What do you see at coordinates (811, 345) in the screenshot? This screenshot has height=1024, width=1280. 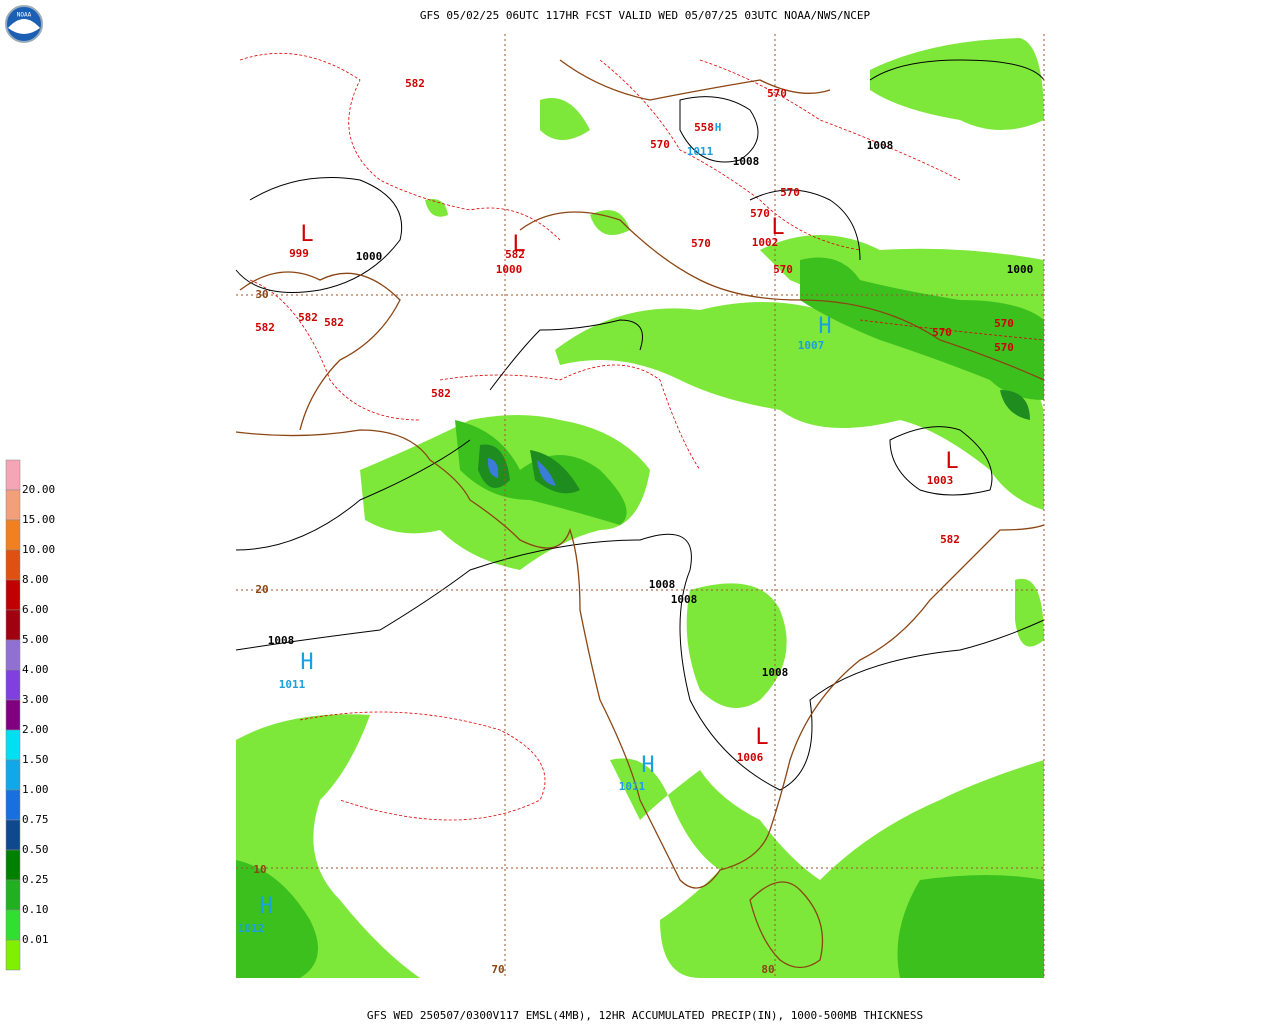 I see `map-label: 1007` at bounding box center [811, 345].